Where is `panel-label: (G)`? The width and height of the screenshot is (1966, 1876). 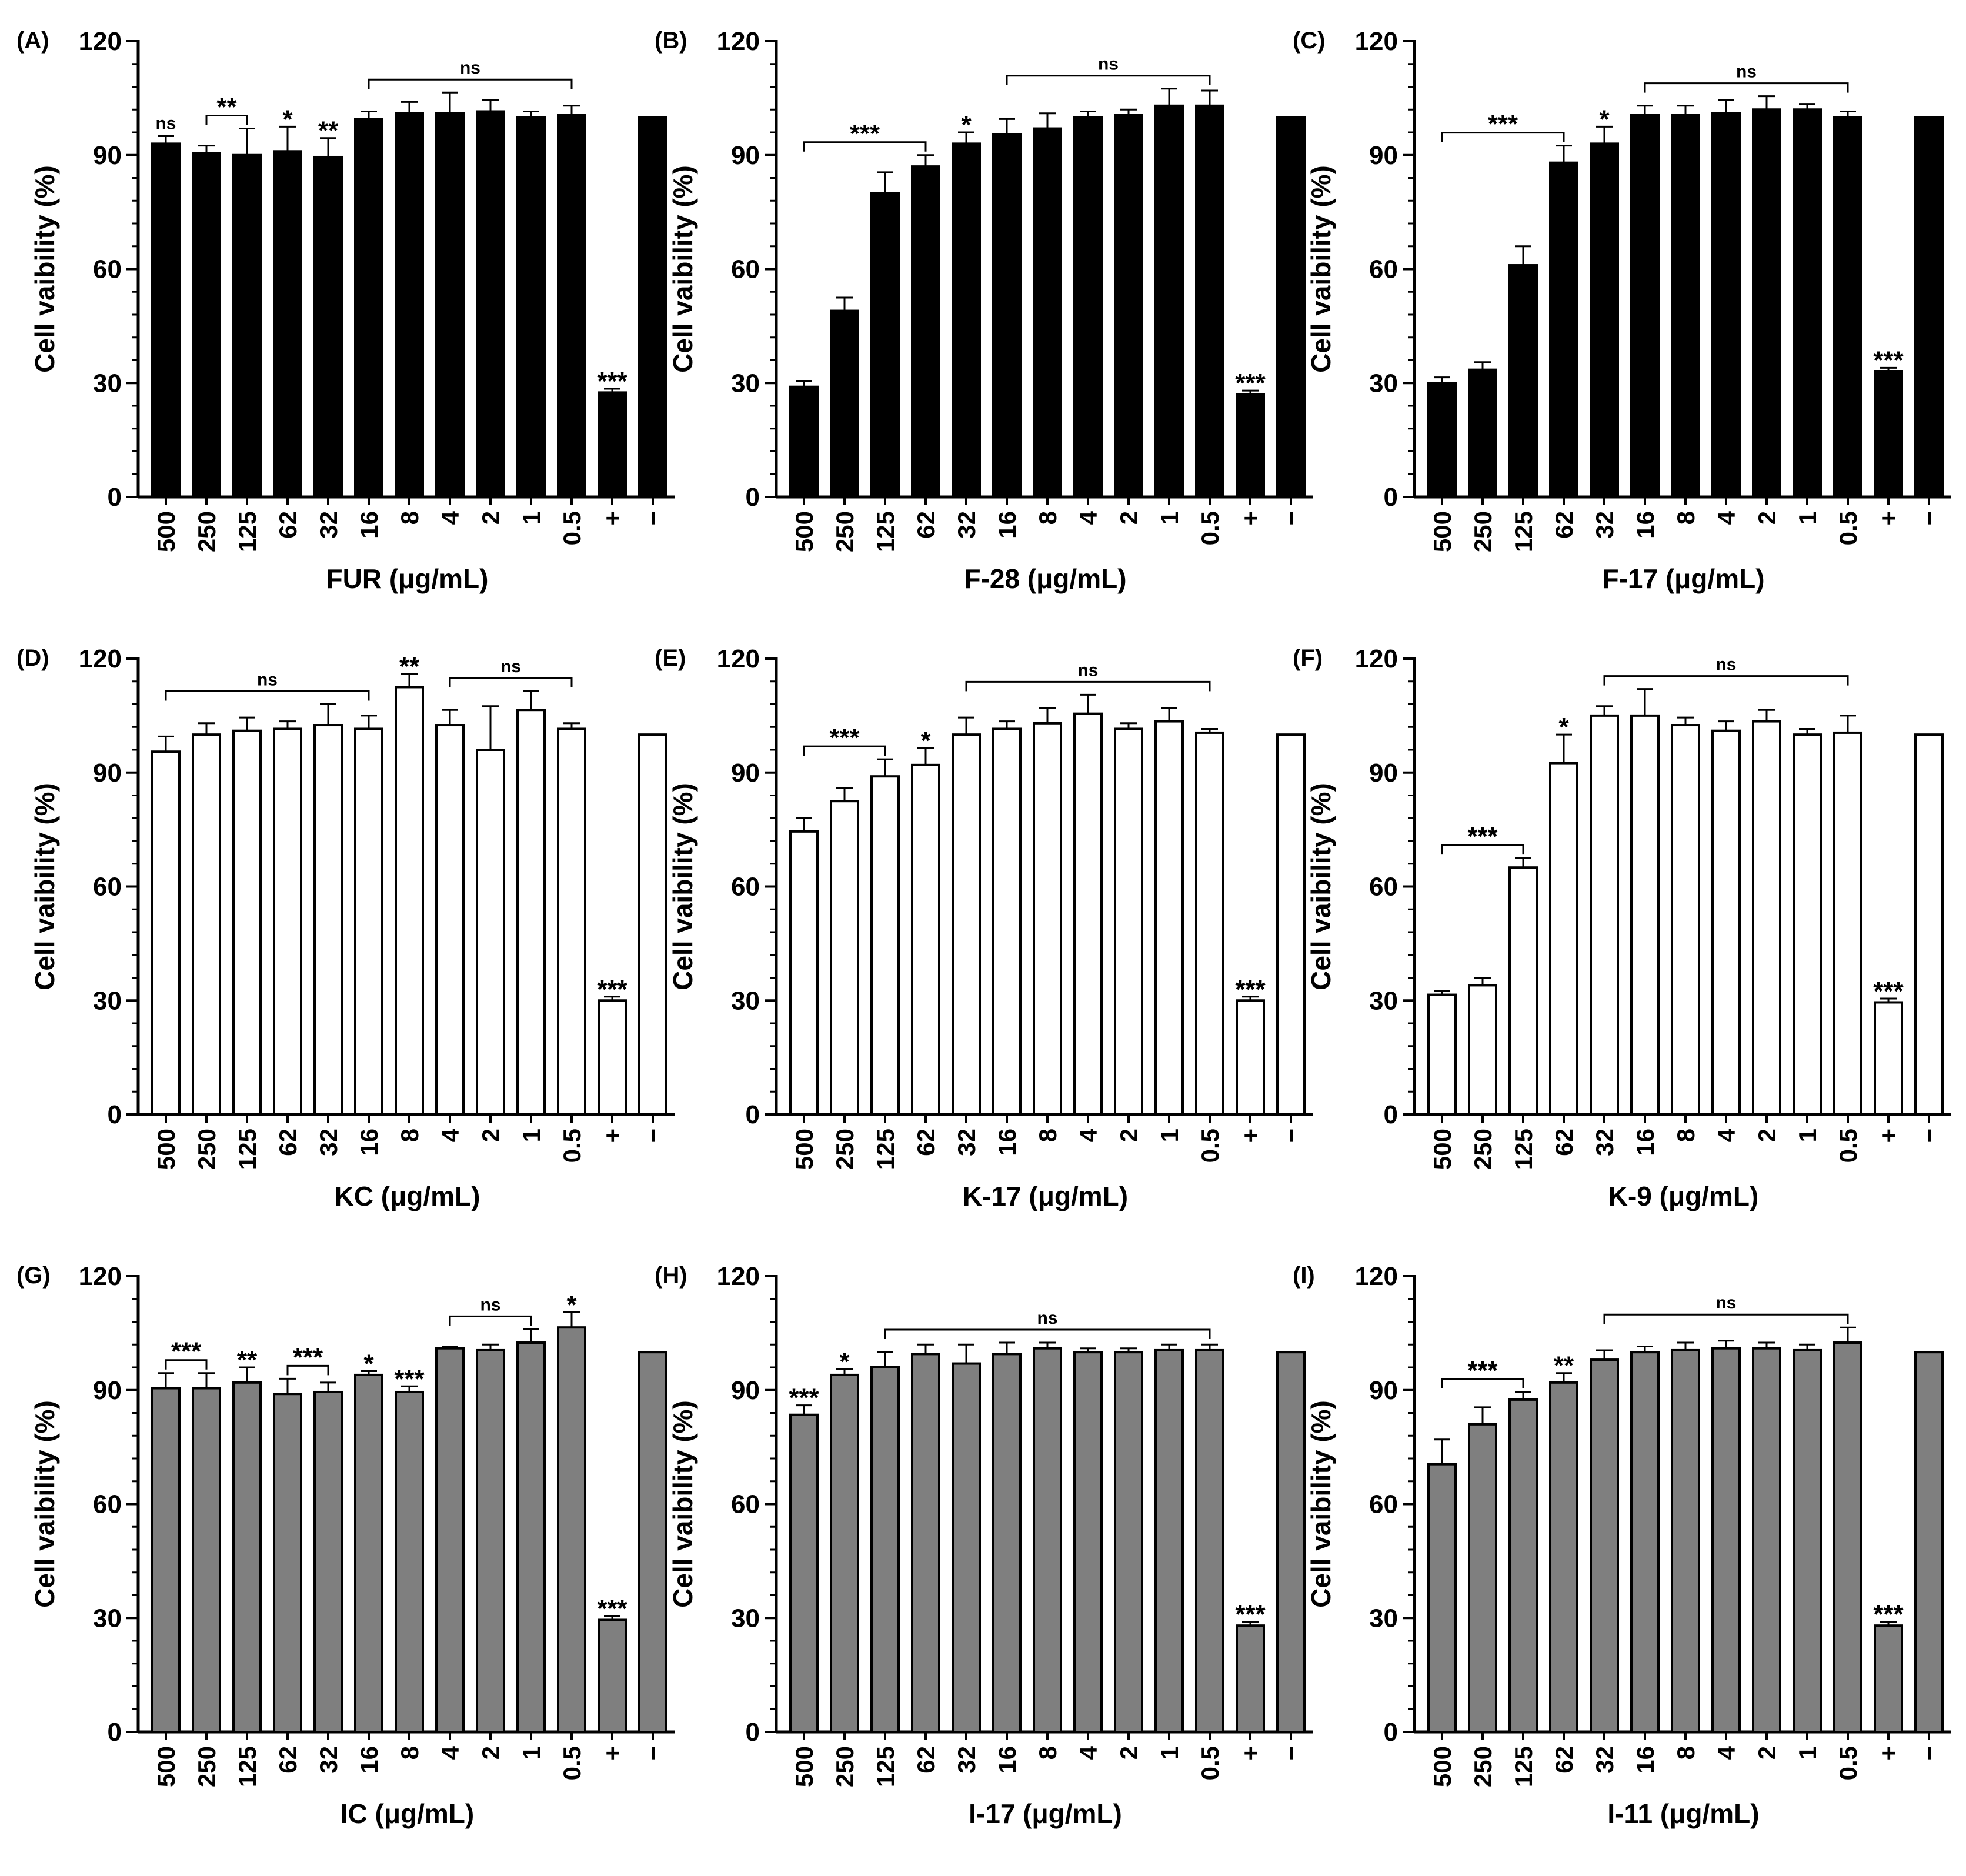 panel-label: (G) is located at coordinates (33, 1276).